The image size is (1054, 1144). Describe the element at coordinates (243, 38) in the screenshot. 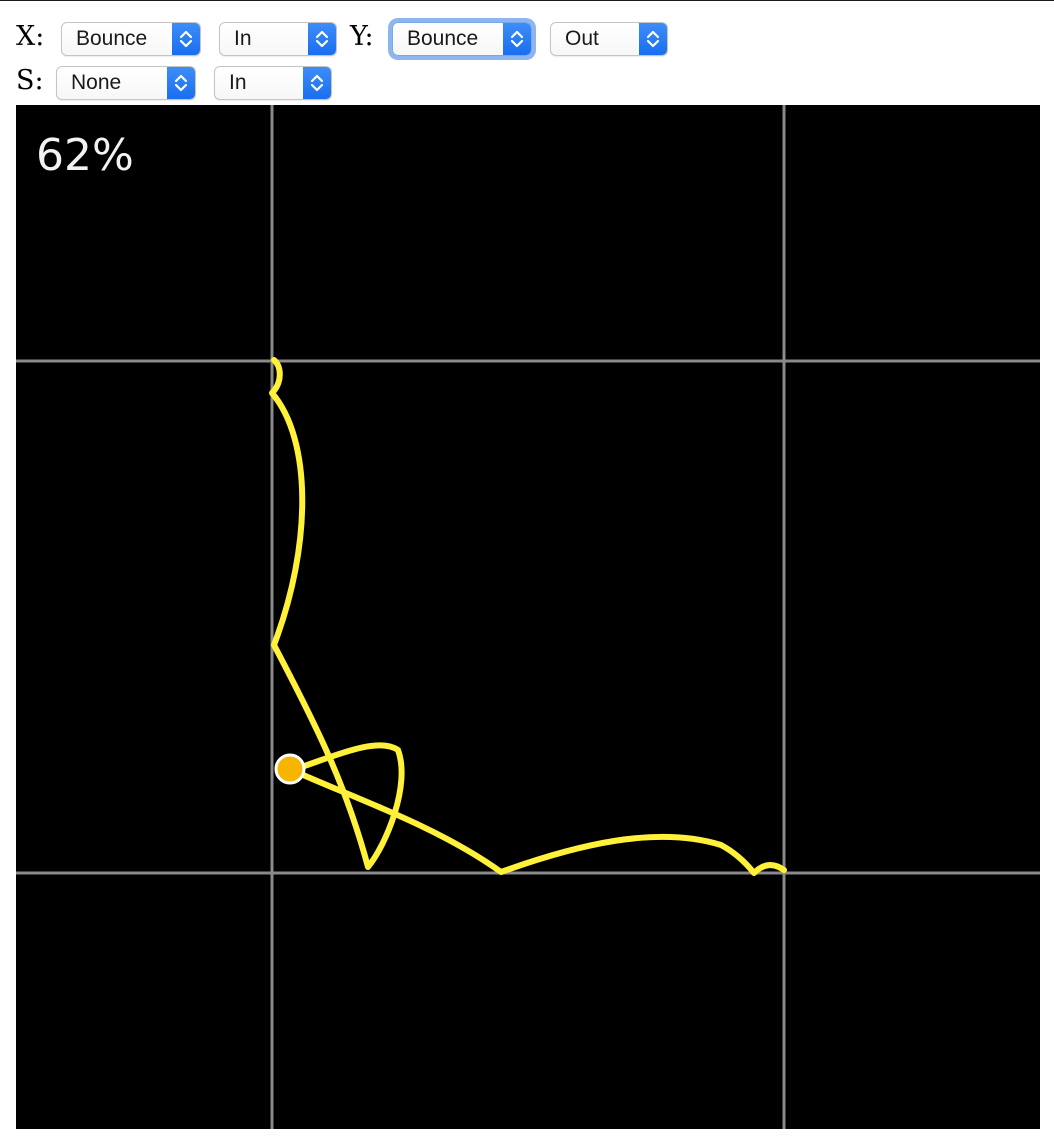

I see `x-mode-value: In` at that location.